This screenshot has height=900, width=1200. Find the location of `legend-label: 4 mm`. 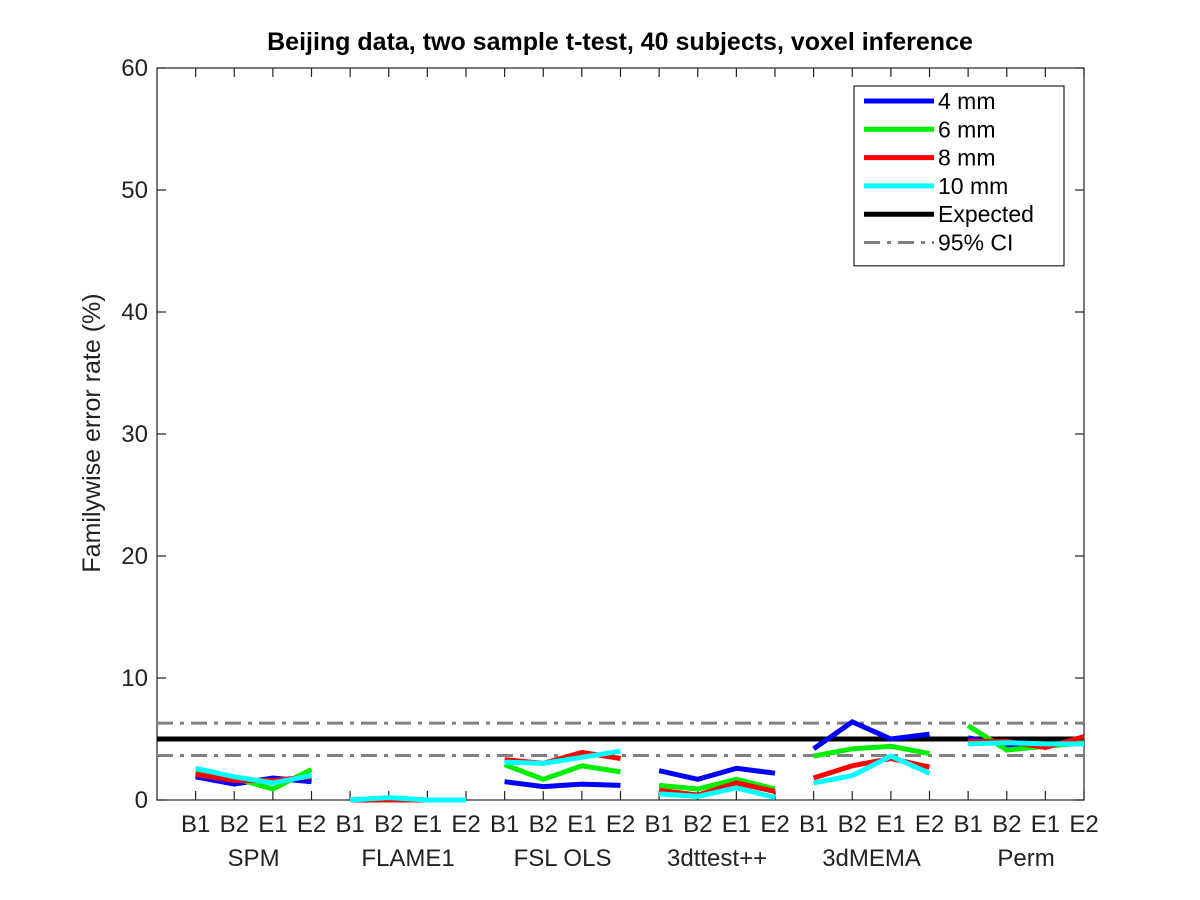

legend-label: 4 mm is located at coordinates (967, 101).